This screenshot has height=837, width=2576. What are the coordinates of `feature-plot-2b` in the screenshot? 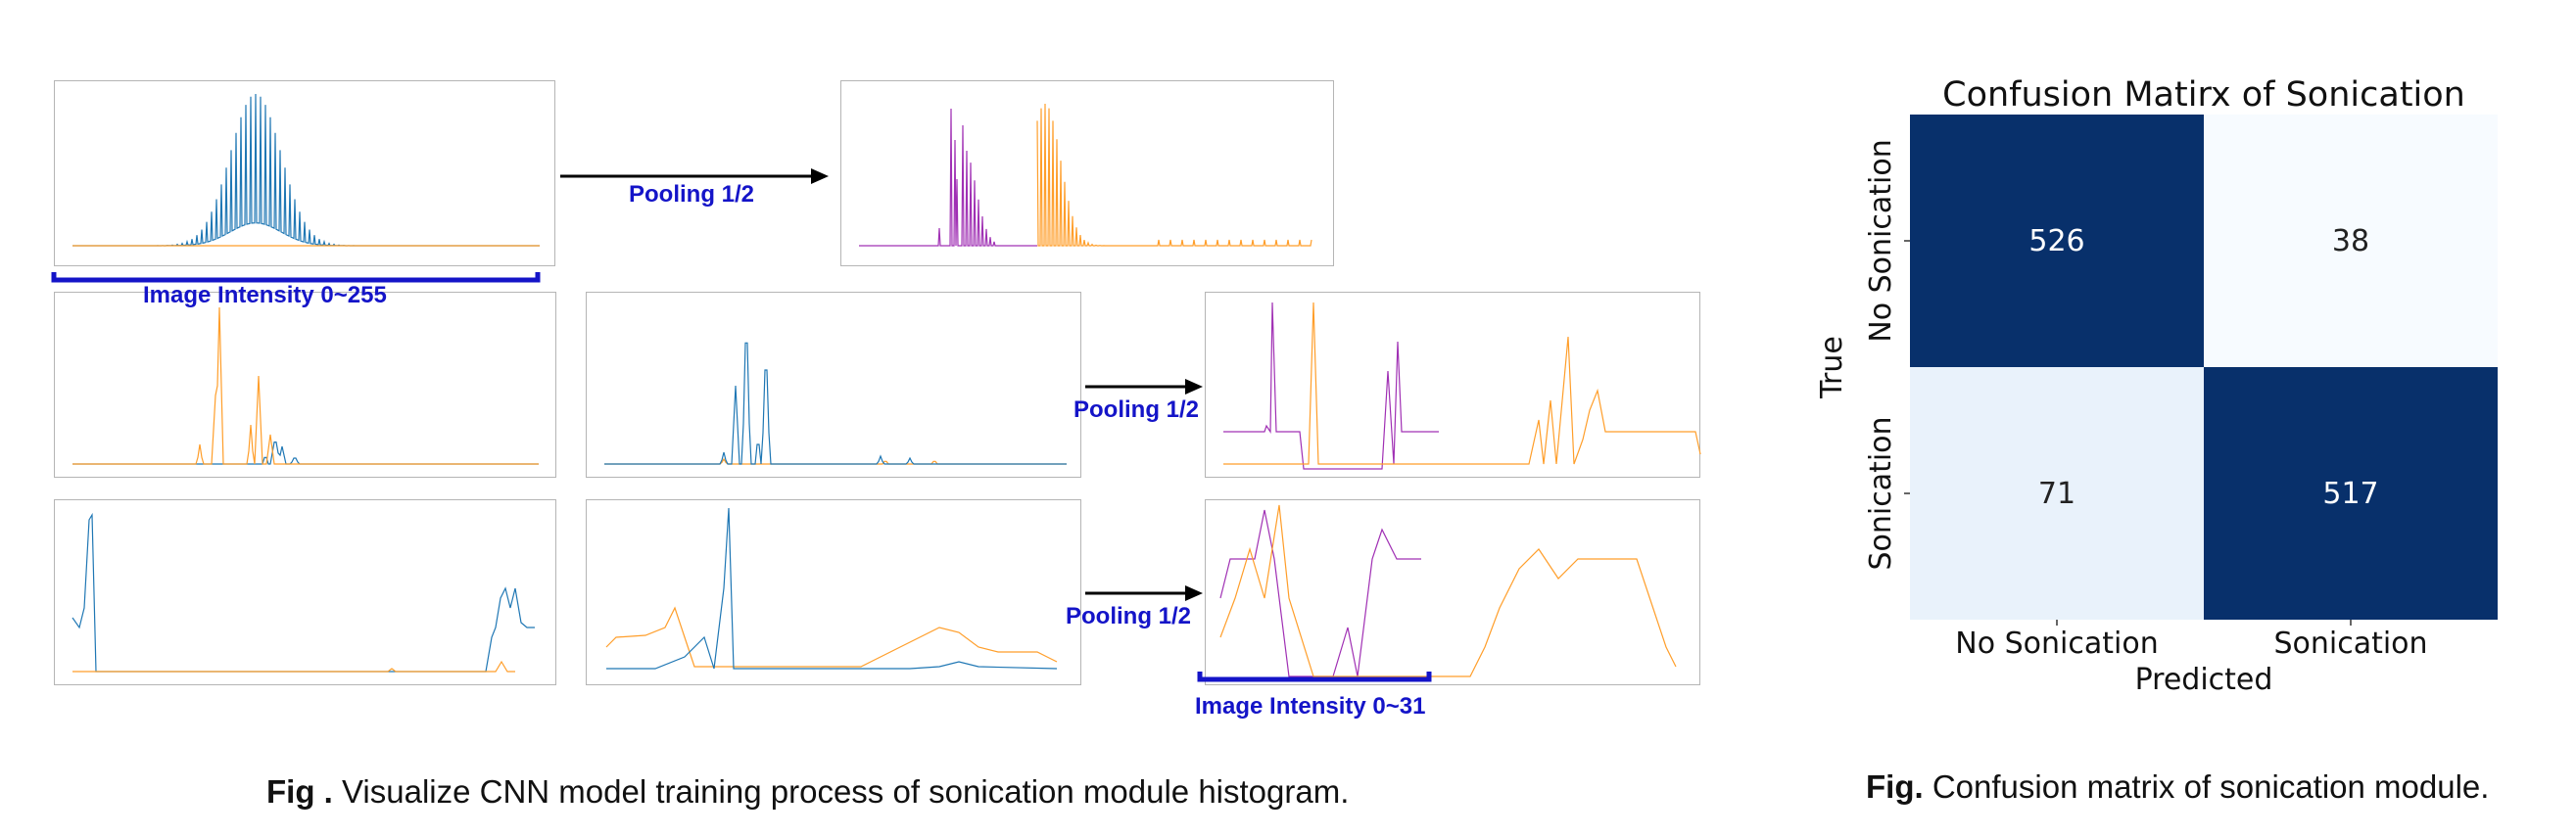 It's located at (836, 403).